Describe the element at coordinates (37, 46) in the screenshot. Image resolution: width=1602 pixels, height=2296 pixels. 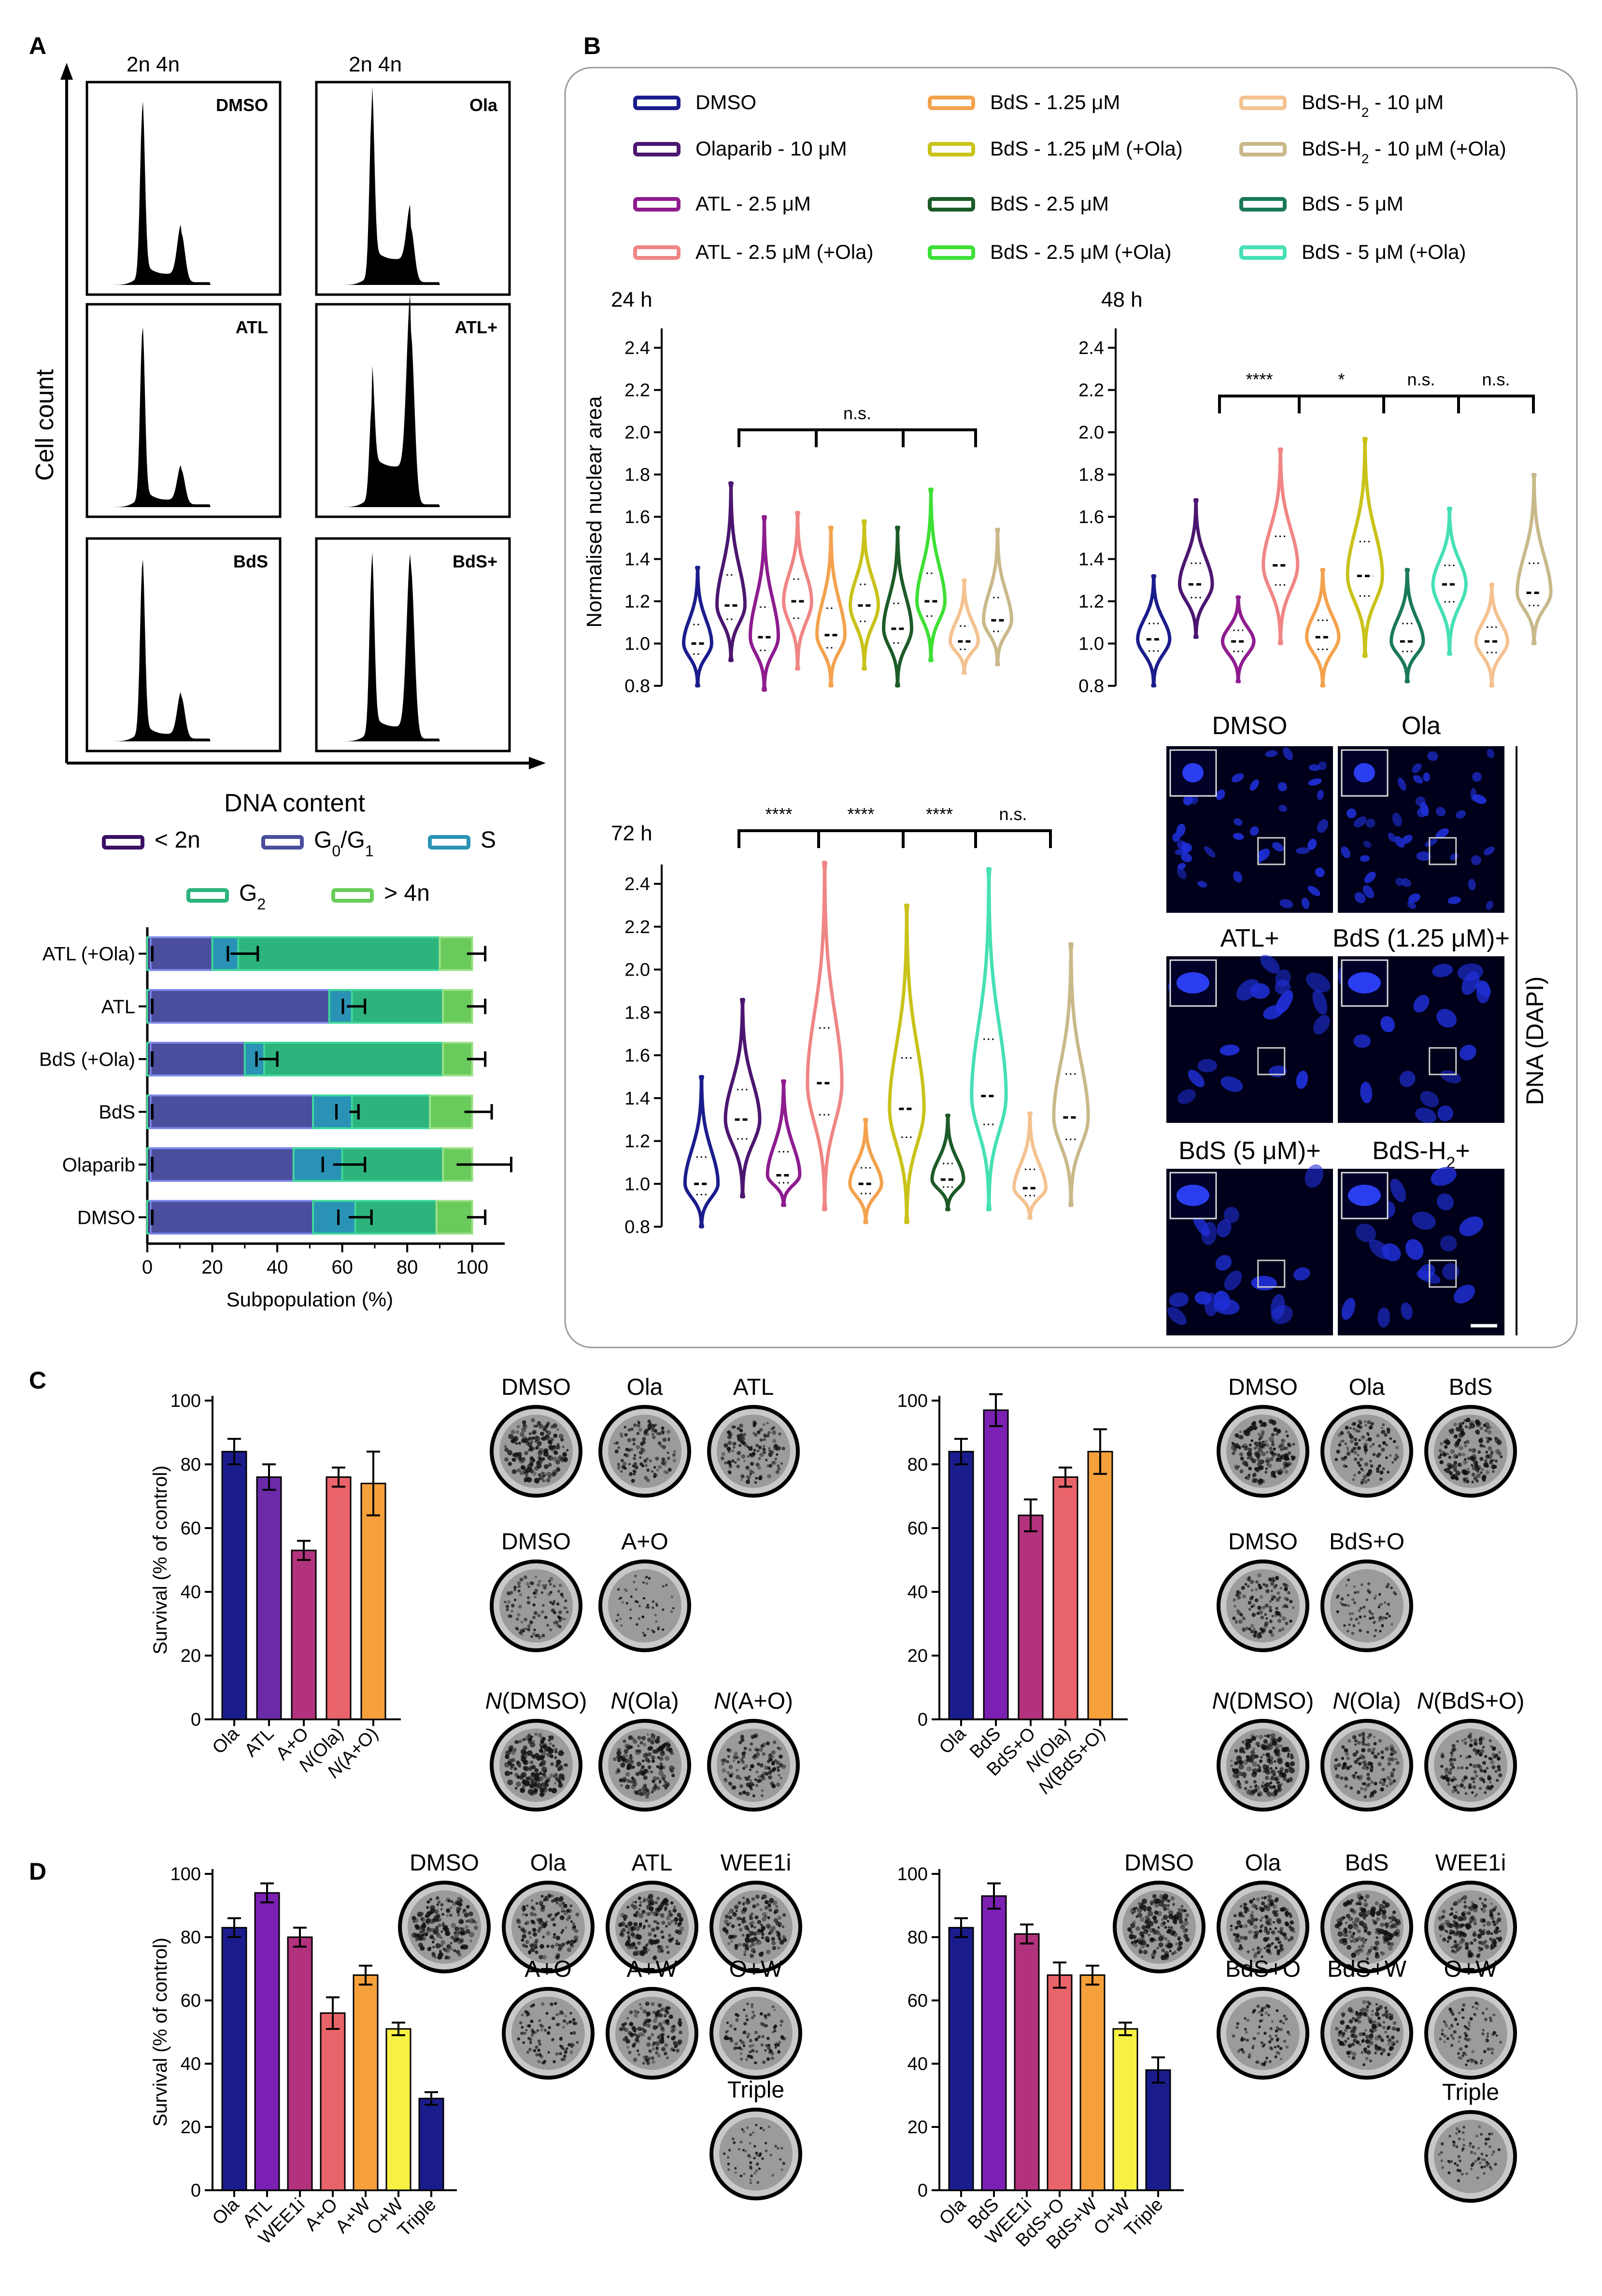
I see `panel-label-a: A` at that location.